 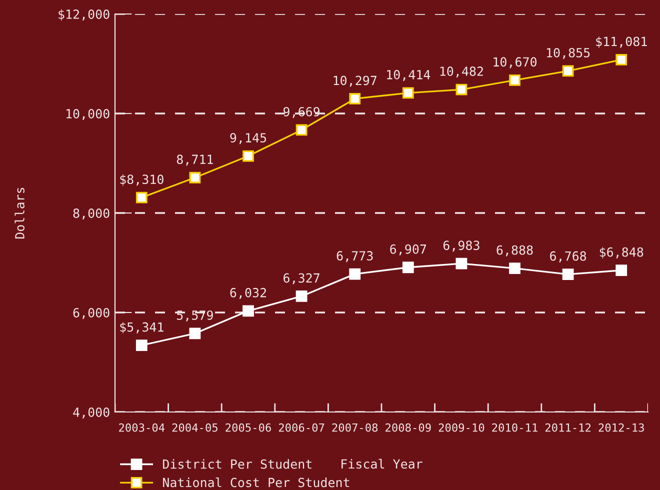 What do you see at coordinates (622, 252) in the screenshot?
I see `data-label: $6,848` at bounding box center [622, 252].